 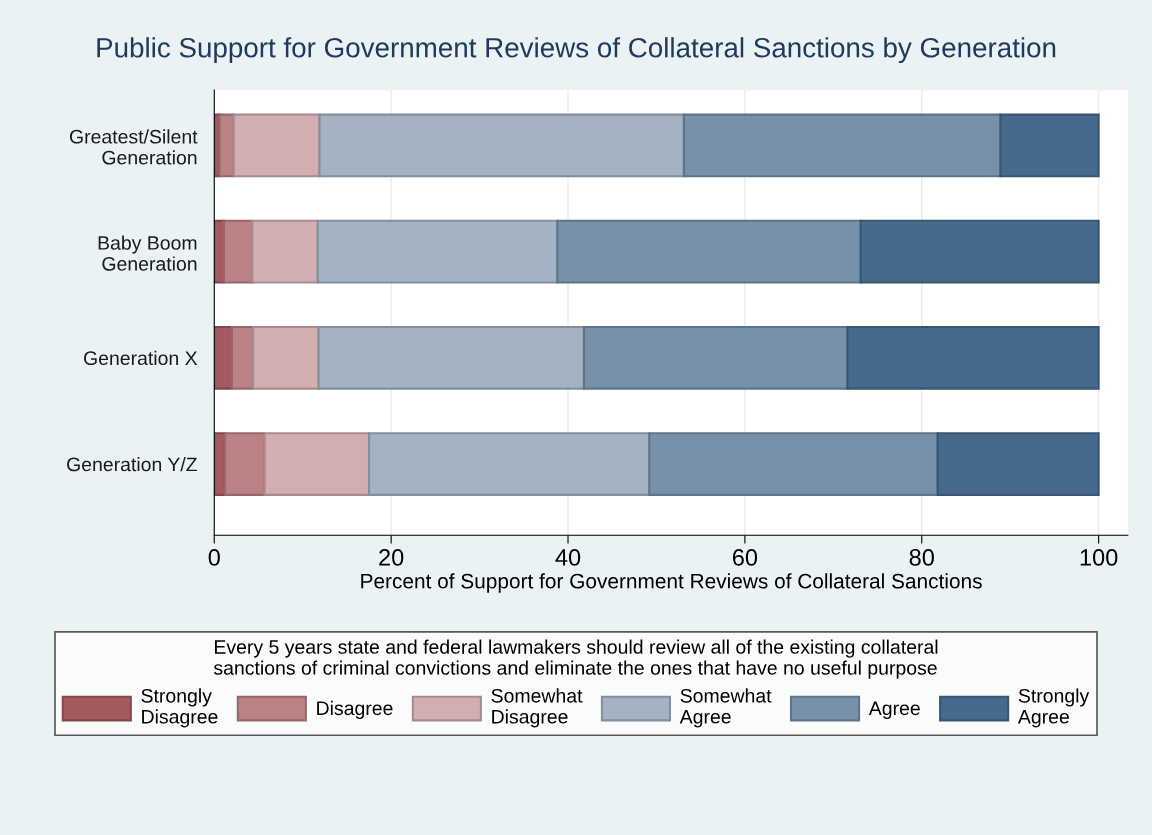 What do you see at coordinates (141, 358) in the screenshot?
I see `y-tick-label: Generation X` at bounding box center [141, 358].